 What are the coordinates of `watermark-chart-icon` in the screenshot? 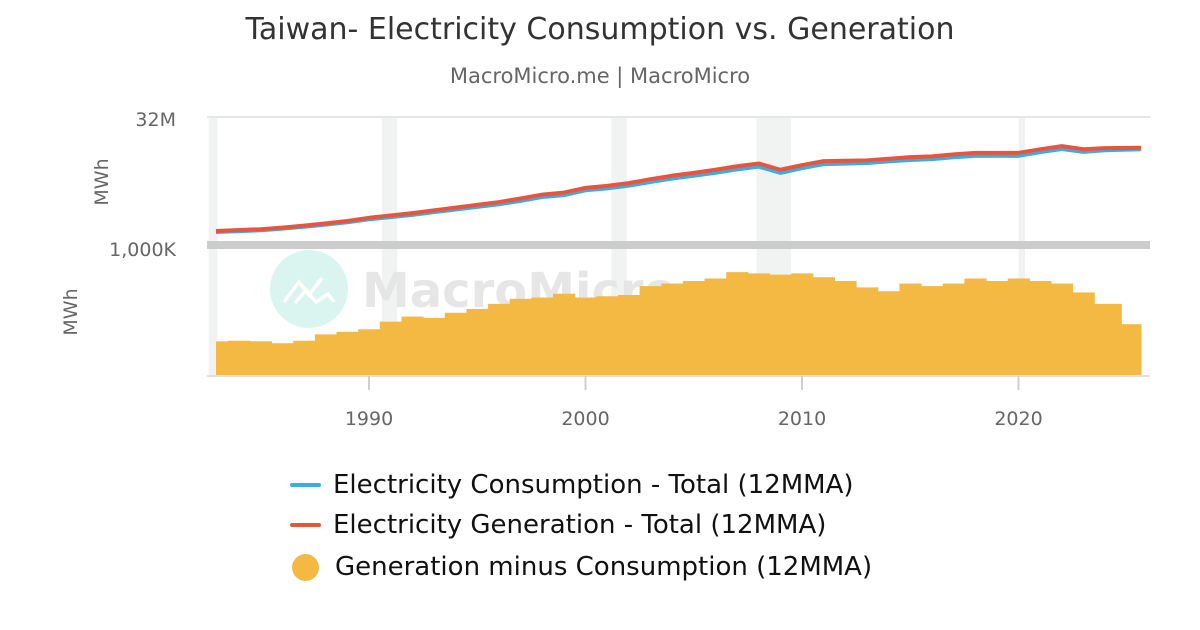 It's located at (303, 290).